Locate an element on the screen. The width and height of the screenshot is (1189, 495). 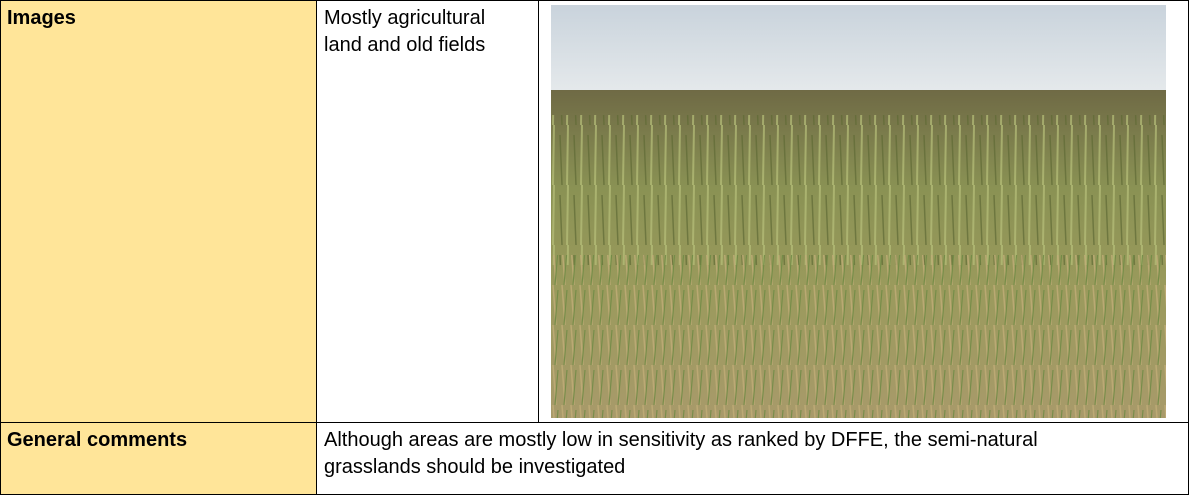
sky is located at coordinates (858, 50).